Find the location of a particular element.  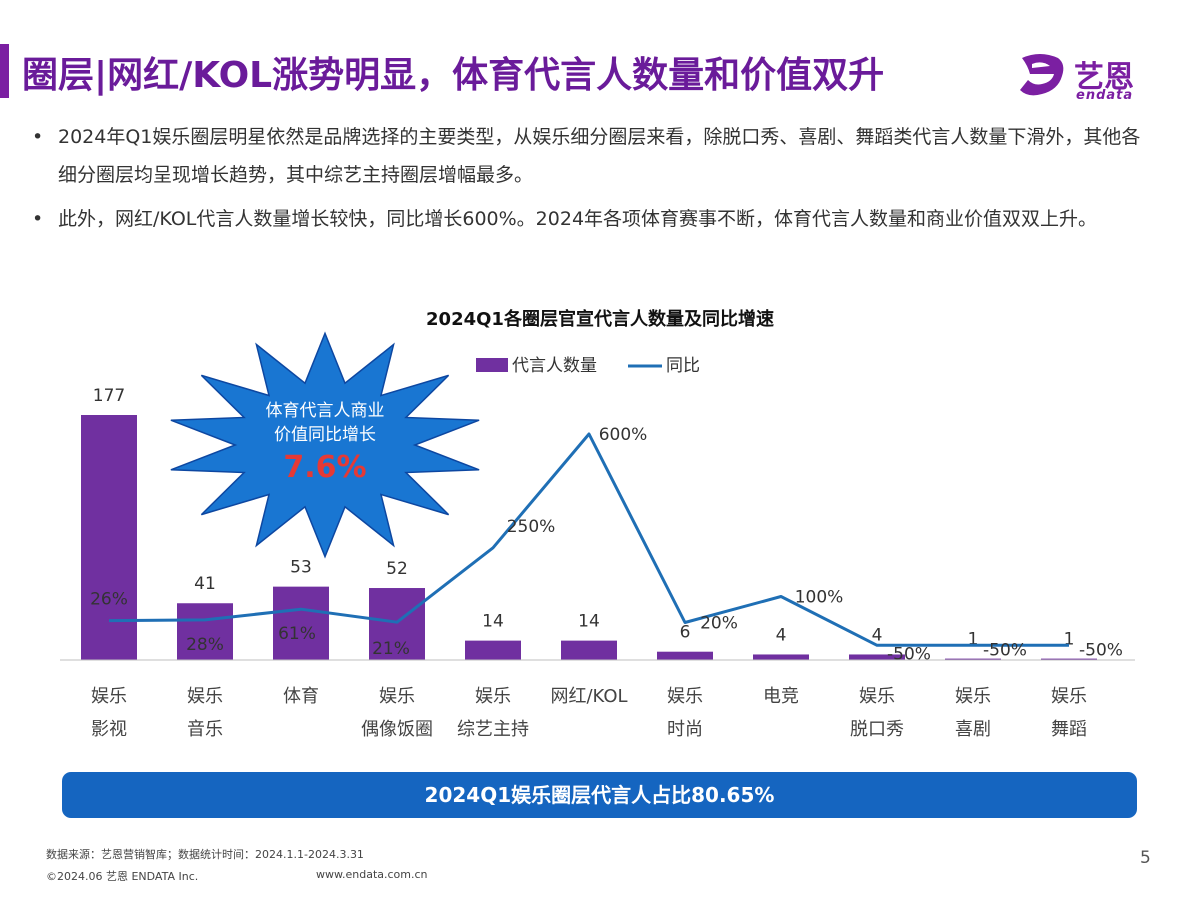

legend-label-bar: 代言人数量 is located at coordinates (554, 366).